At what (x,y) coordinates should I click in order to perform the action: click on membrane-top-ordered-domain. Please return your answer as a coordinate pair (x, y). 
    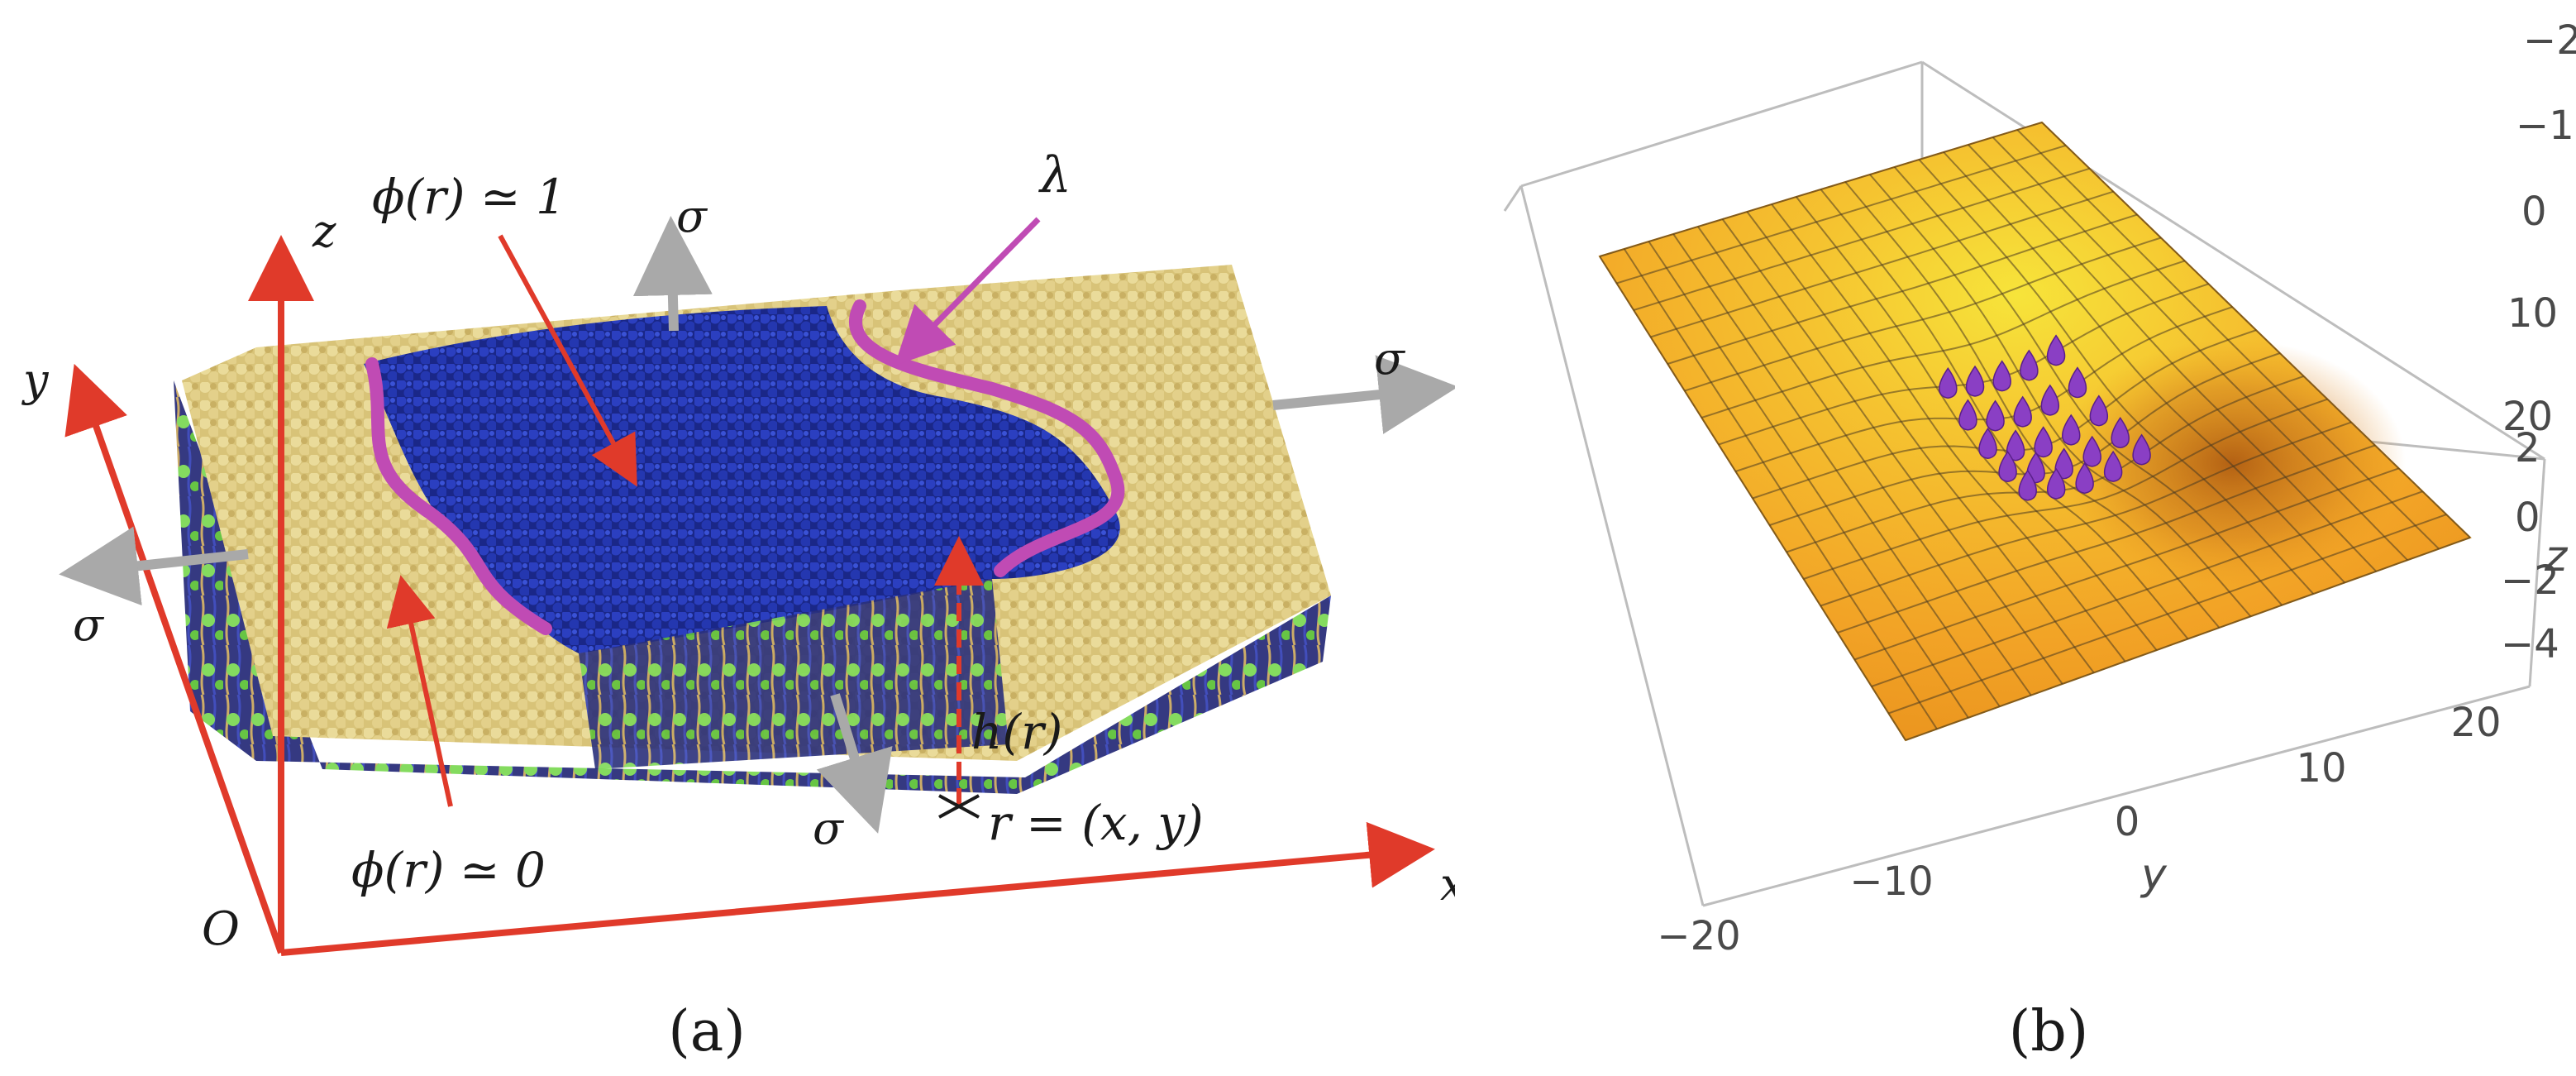
    Looking at the image, I should click on (742, 479).